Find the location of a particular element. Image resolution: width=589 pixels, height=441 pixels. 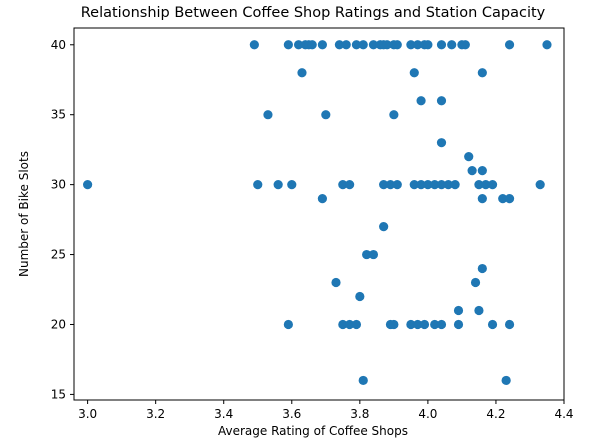

y-tick-label: 15 is located at coordinates (58, 394).